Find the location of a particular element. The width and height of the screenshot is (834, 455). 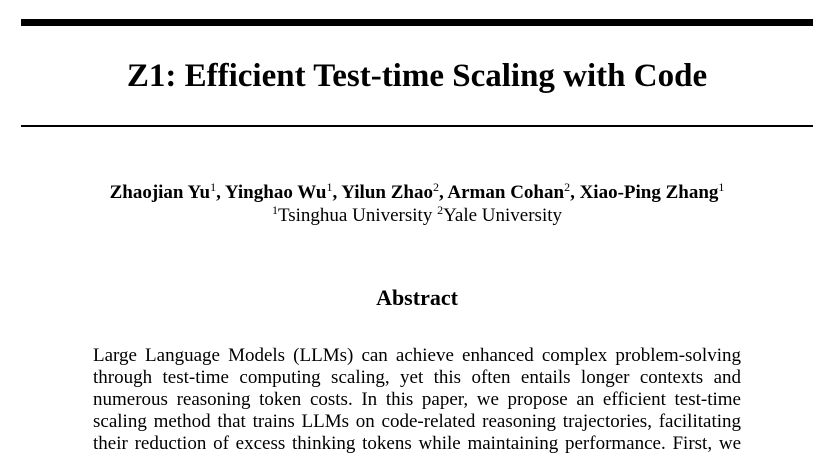

author-name: Yinghao Wu is located at coordinates (275, 192).